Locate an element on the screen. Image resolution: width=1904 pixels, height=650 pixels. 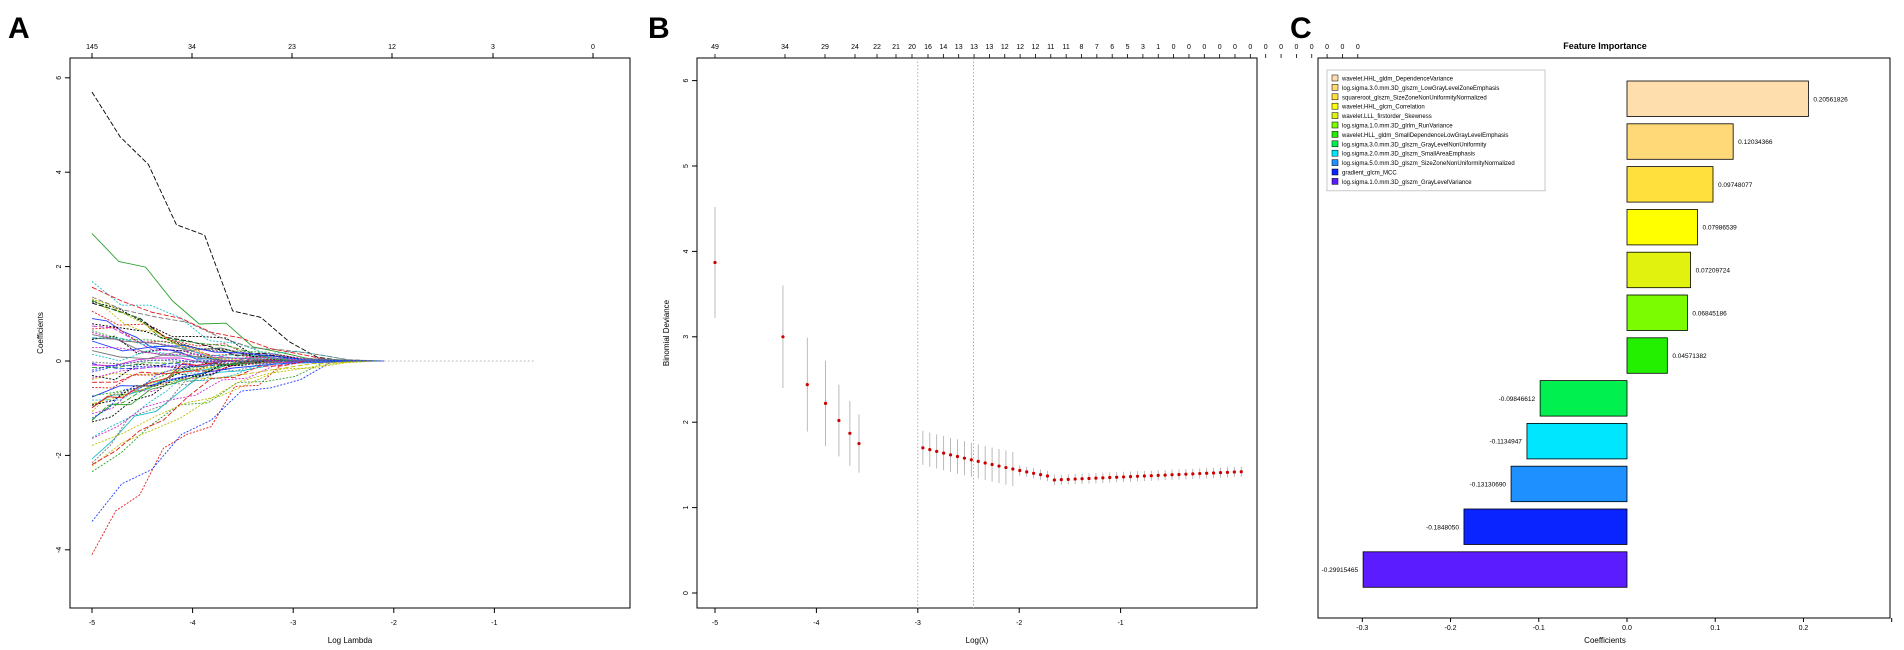
panel-c-x-tick-label: 0.0 is located at coordinates (1627, 628).